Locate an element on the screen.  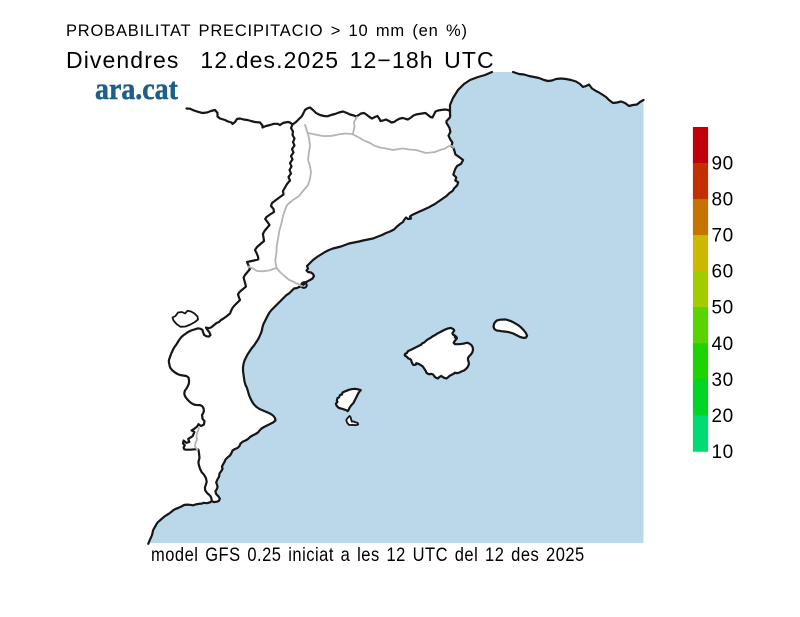
svg-text: 40 is located at coordinates (723, 344).